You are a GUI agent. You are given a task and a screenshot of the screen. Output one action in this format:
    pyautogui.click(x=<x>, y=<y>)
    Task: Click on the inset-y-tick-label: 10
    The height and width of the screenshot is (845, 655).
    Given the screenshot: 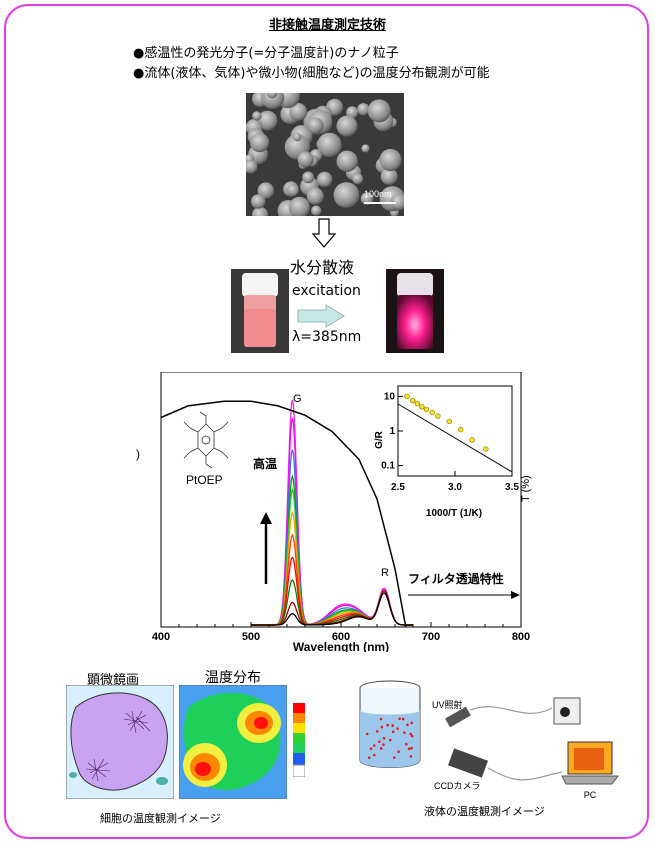 What is the action you would take?
    pyautogui.click(x=390, y=396)
    